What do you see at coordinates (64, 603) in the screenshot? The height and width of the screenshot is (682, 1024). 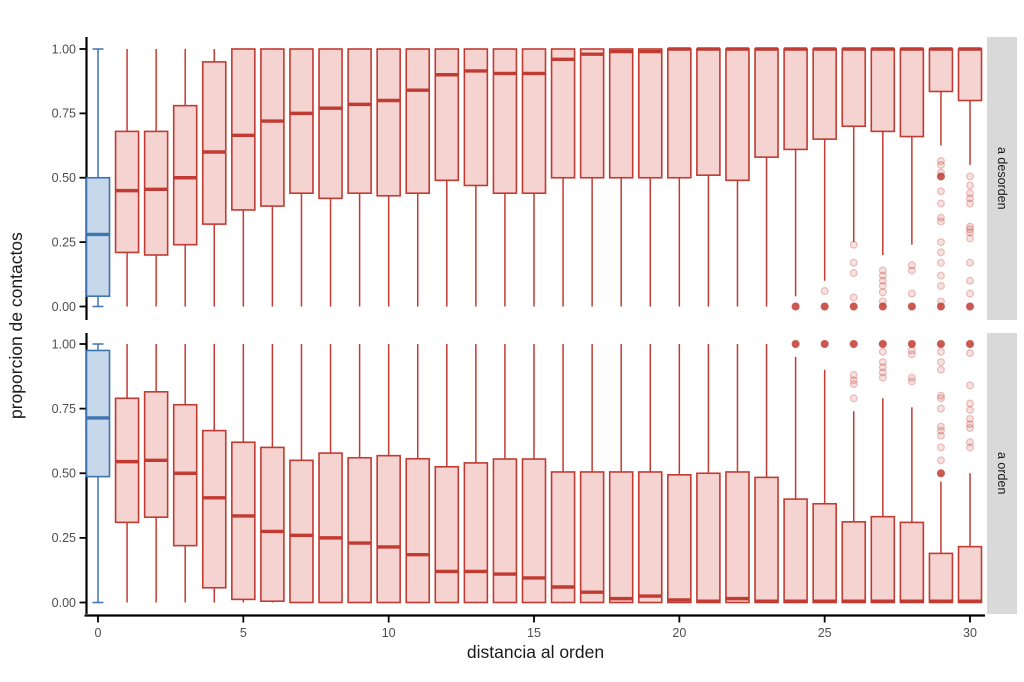 I see `y-tick-label: 0.00` at bounding box center [64, 603].